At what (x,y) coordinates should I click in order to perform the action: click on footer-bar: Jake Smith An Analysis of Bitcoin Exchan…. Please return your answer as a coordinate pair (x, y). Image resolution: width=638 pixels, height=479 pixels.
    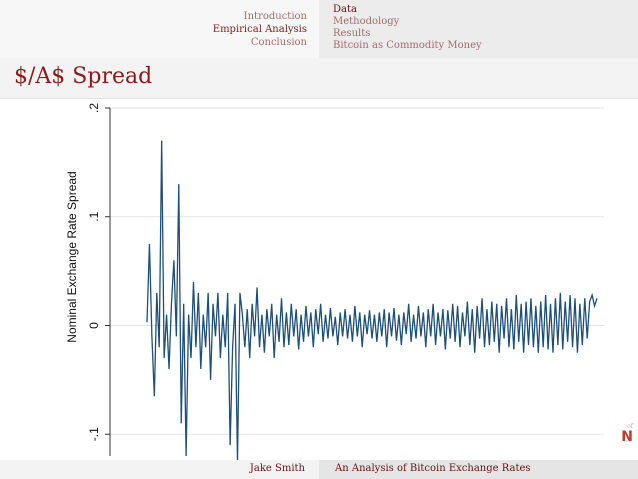
    Looking at the image, I should click on (319, 469).